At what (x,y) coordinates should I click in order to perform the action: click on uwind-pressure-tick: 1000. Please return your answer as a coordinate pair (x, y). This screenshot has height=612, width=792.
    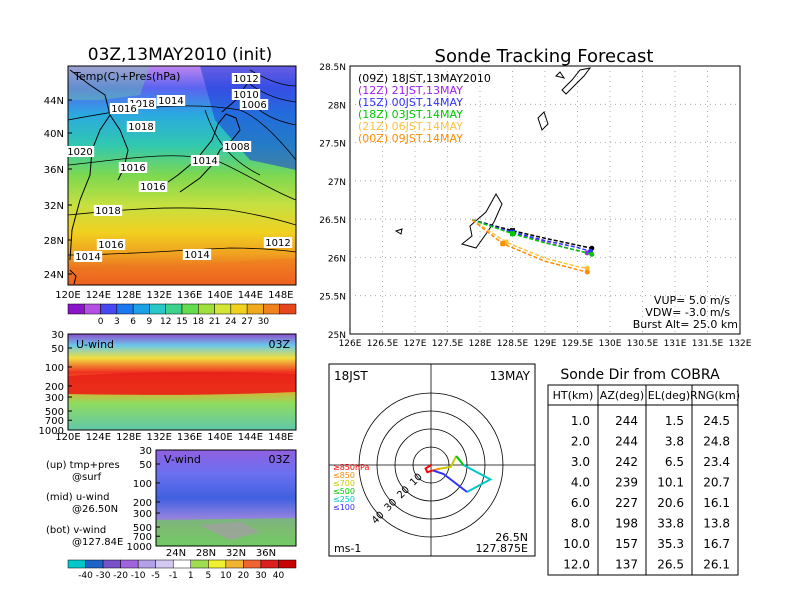
    Looking at the image, I should click on (51, 431).